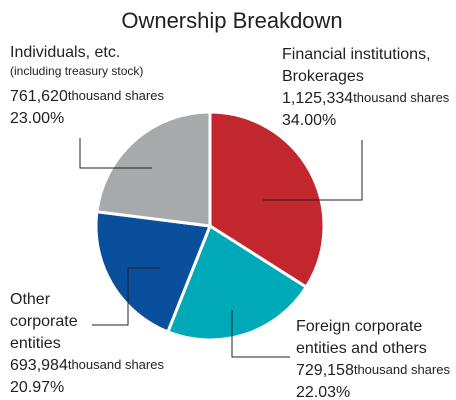 The width and height of the screenshot is (456, 400). What do you see at coordinates (309, 120) in the screenshot?
I see `percent-label: 34.00%` at bounding box center [309, 120].